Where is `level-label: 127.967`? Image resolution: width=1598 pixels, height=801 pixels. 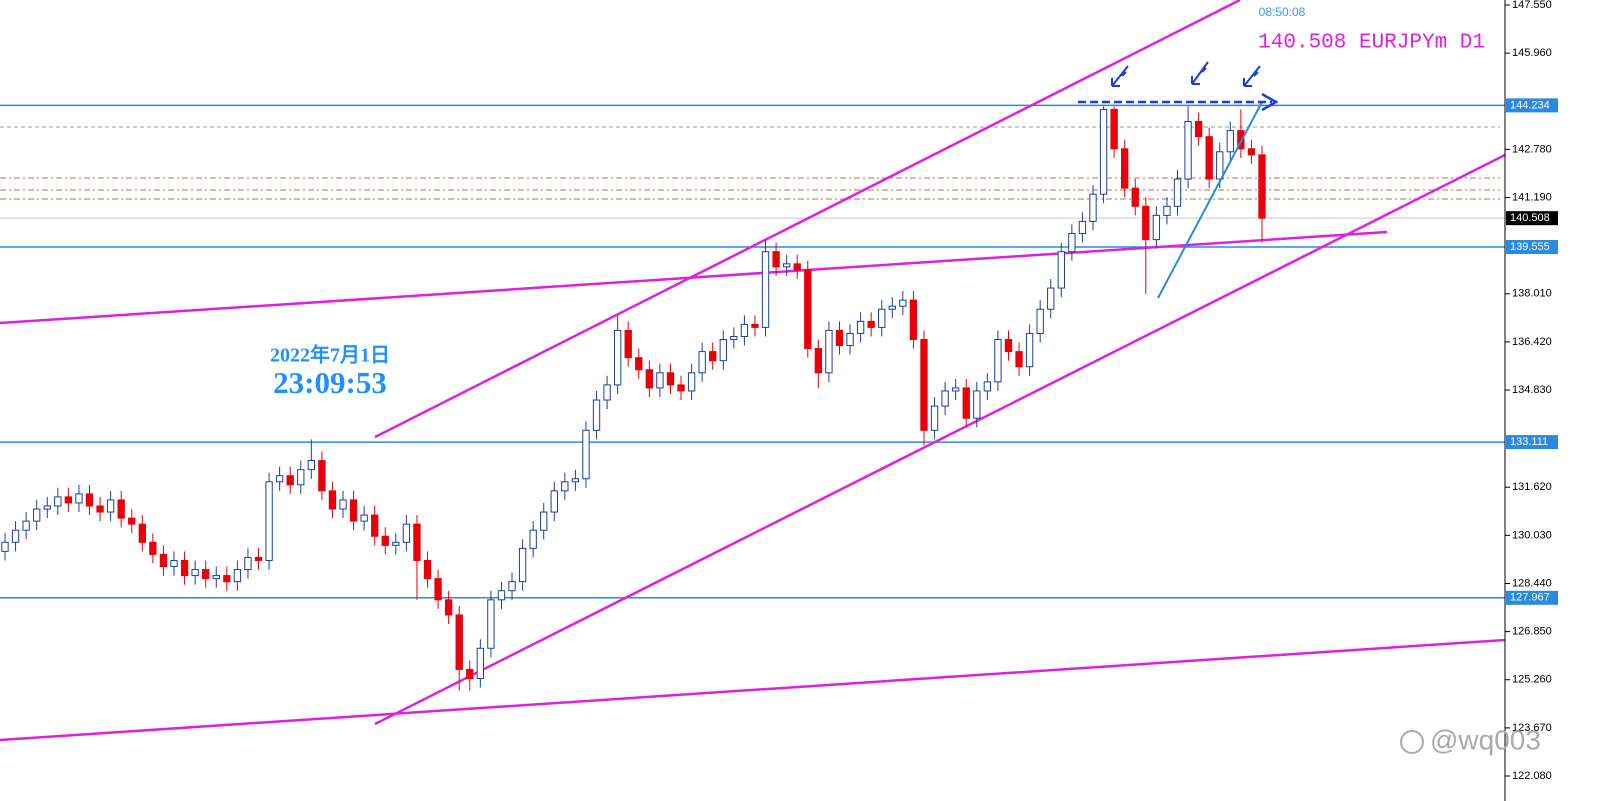
level-label: 127.967 is located at coordinates (1530, 598).